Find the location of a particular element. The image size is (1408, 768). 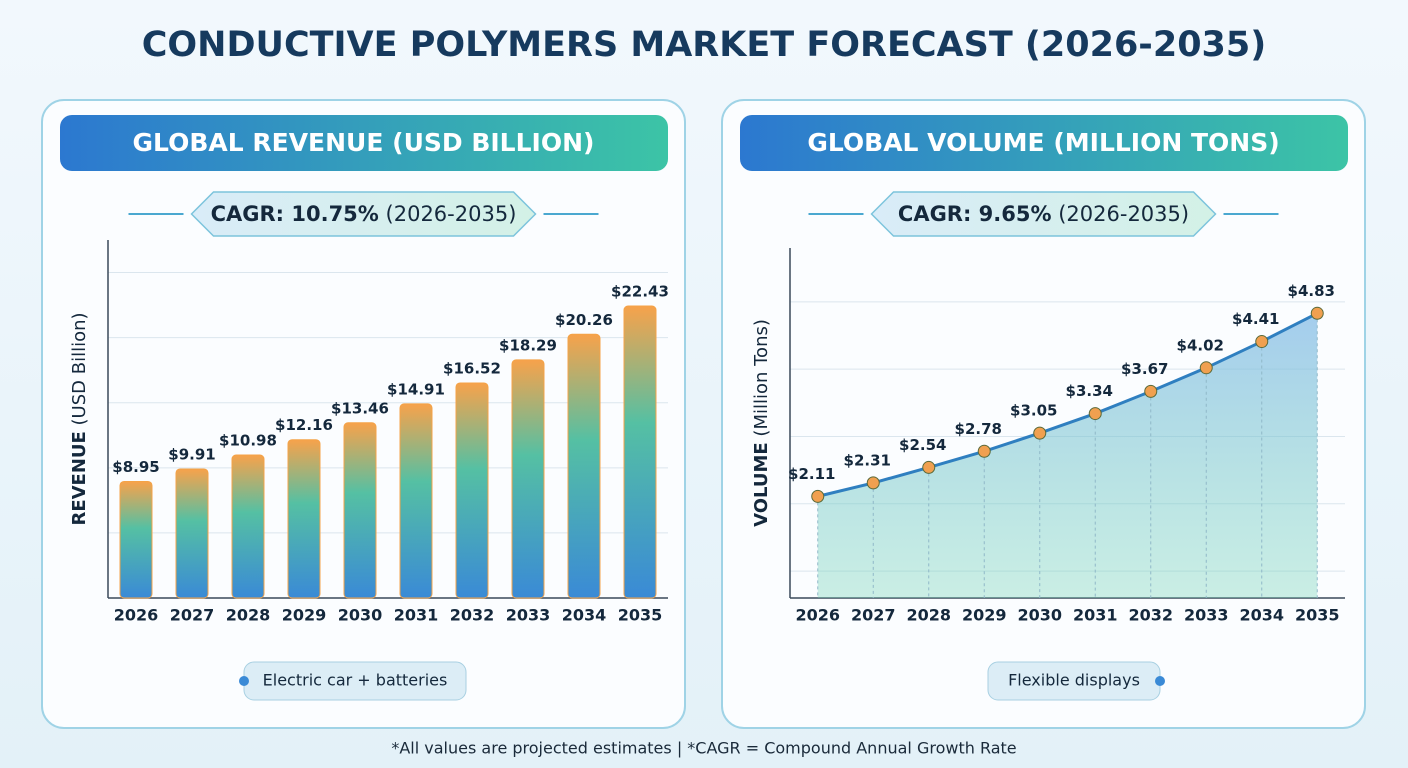

value-label: $2.11 is located at coordinates (811, 474).